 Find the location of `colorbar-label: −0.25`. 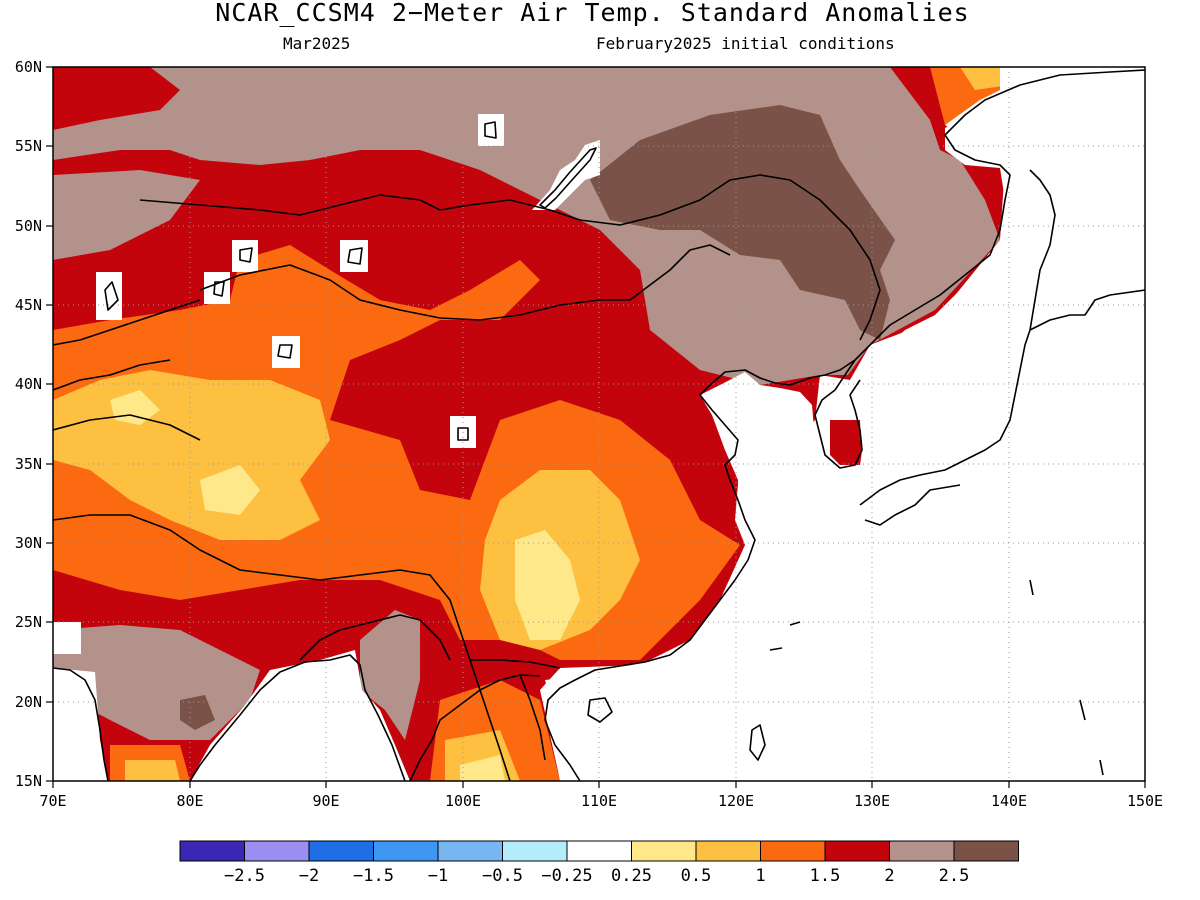

colorbar-label: −0.25 is located at coordinates (566, 876).